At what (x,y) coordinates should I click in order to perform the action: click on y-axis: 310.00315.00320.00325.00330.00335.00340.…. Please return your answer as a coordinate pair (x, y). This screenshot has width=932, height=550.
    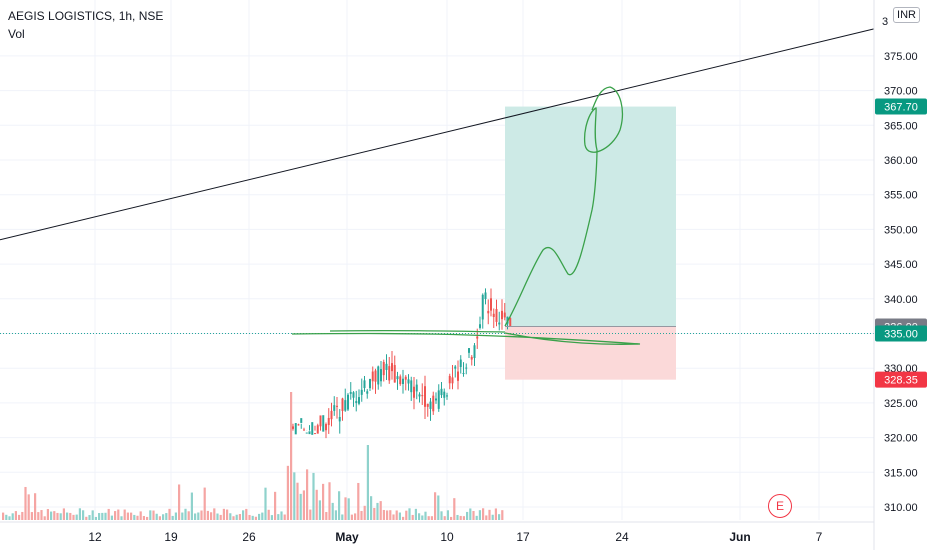
    Looking at the image, I should click on (900, 265).